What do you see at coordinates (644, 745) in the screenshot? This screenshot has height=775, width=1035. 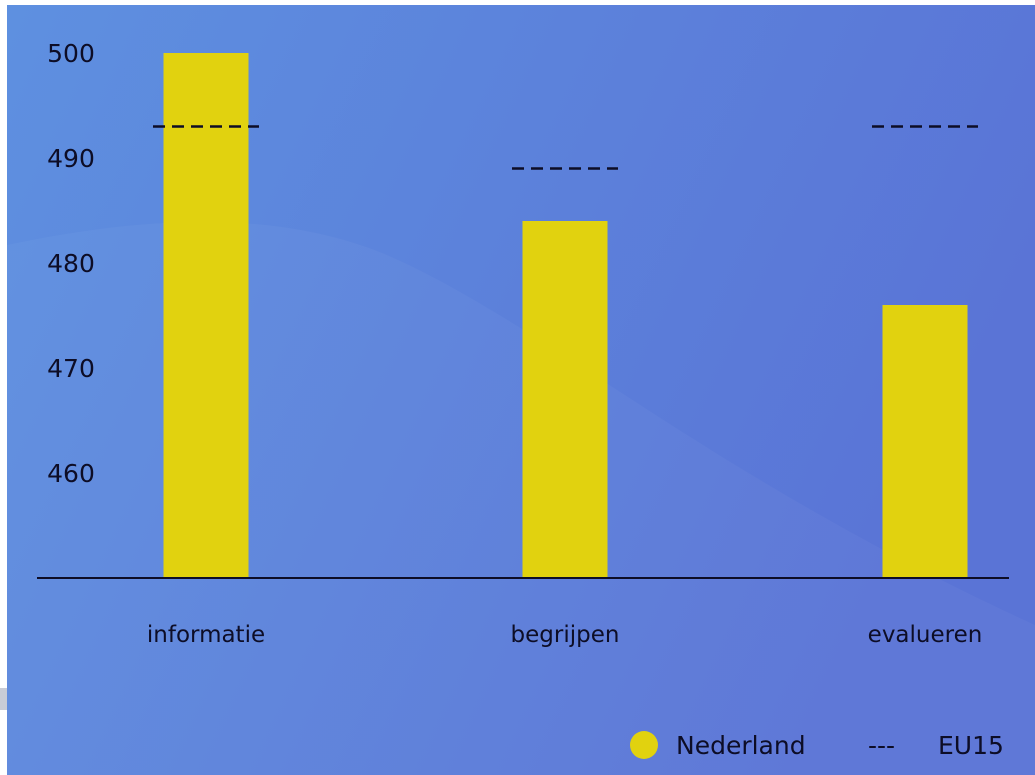 I see `legend-nederland-marker` at bounding box center [644, 745].